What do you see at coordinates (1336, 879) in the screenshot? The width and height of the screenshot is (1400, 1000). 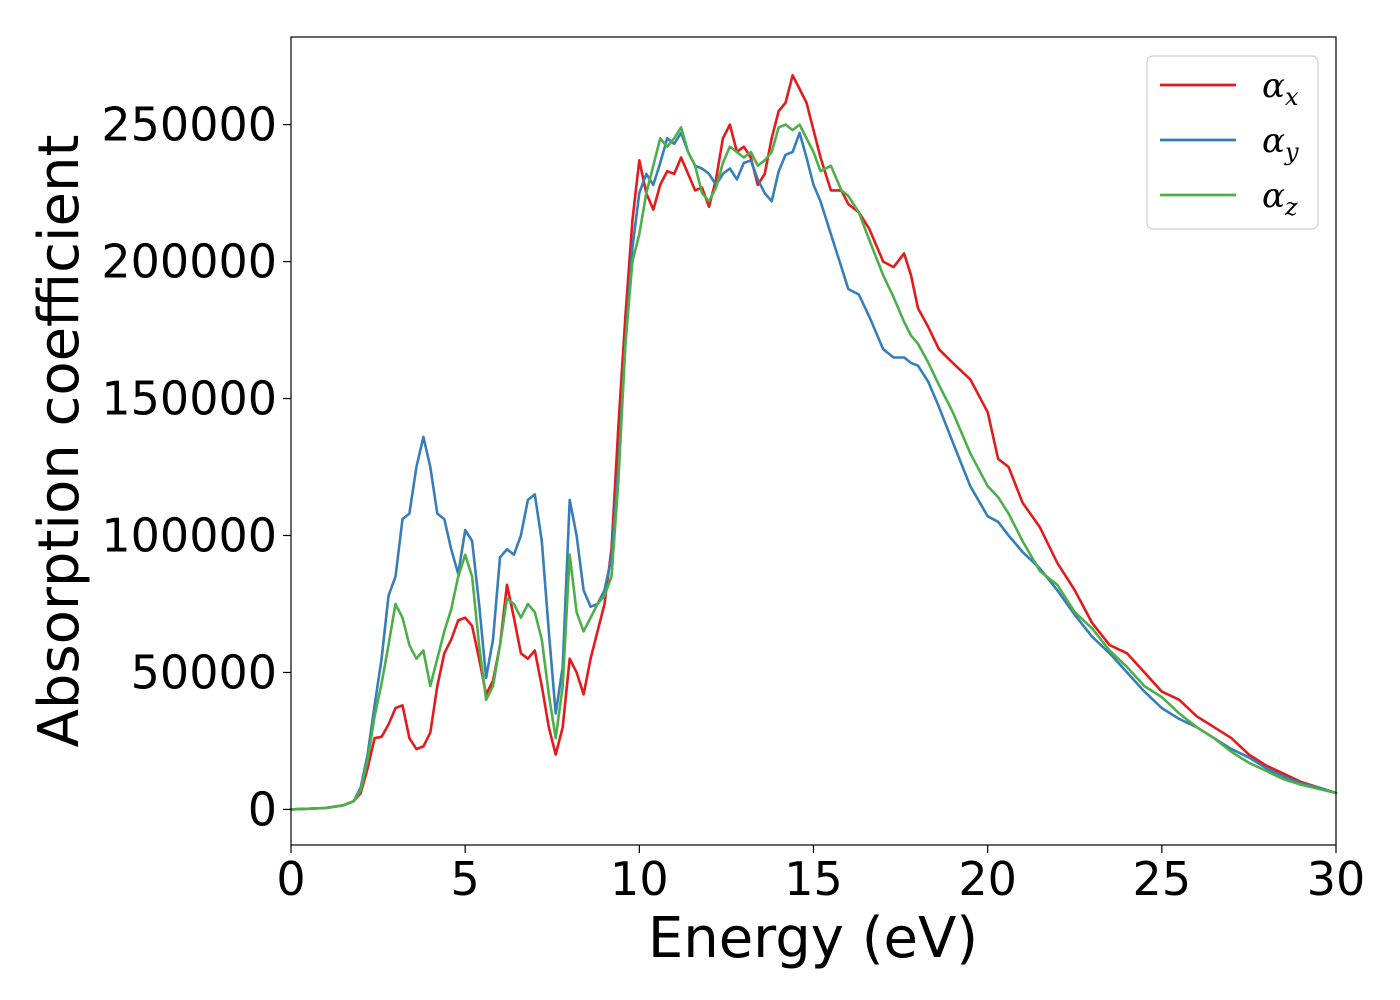 I see `x-tick-label: 30` at bounding box center [1336, 879].